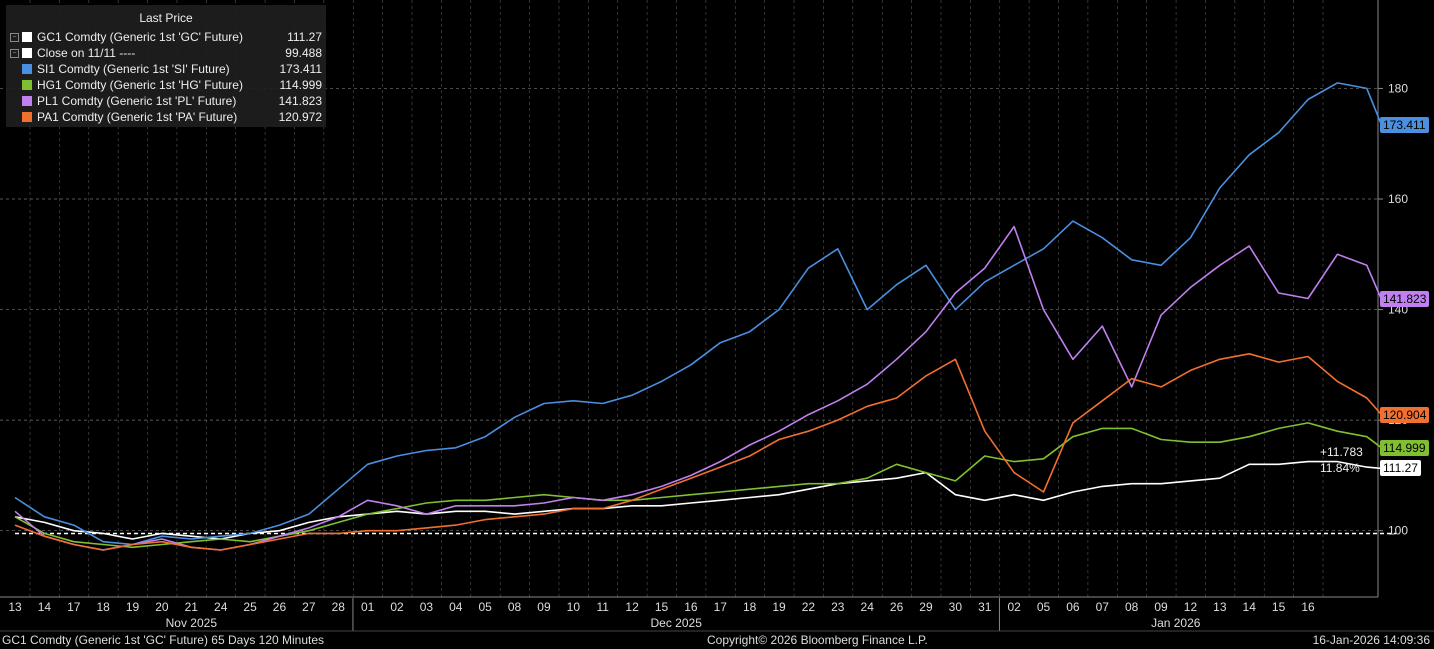 This screenshot has width=1434, height=649. What do you see at coordinates (456, 607) in the screenshot?
I see `x-tick-label: 04` at bounding box center [456, 607].